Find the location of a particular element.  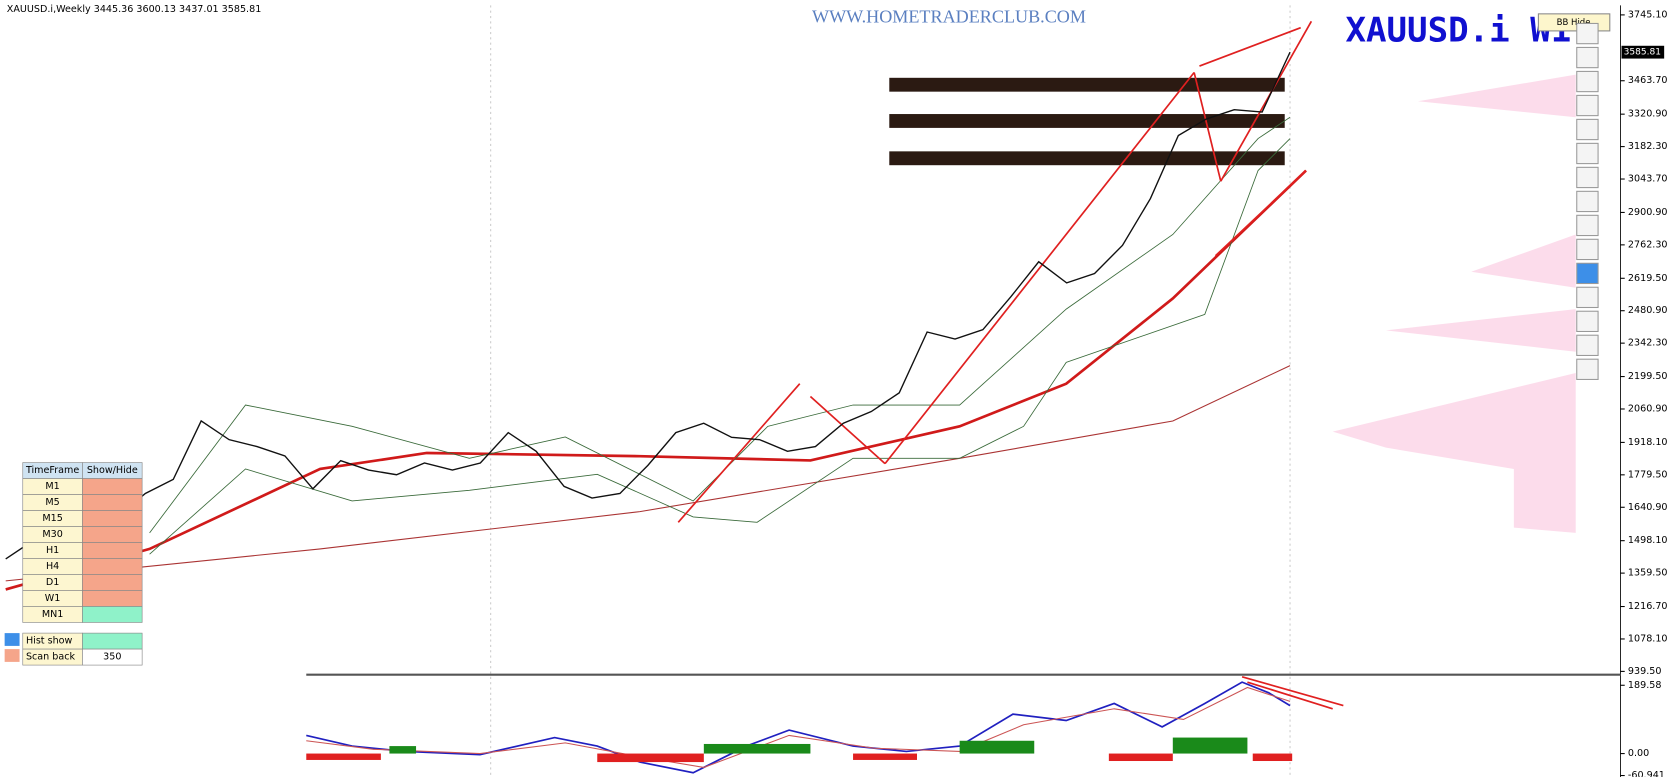

y-tick-label: 2060.90 is located at coordinates (1648, 408).